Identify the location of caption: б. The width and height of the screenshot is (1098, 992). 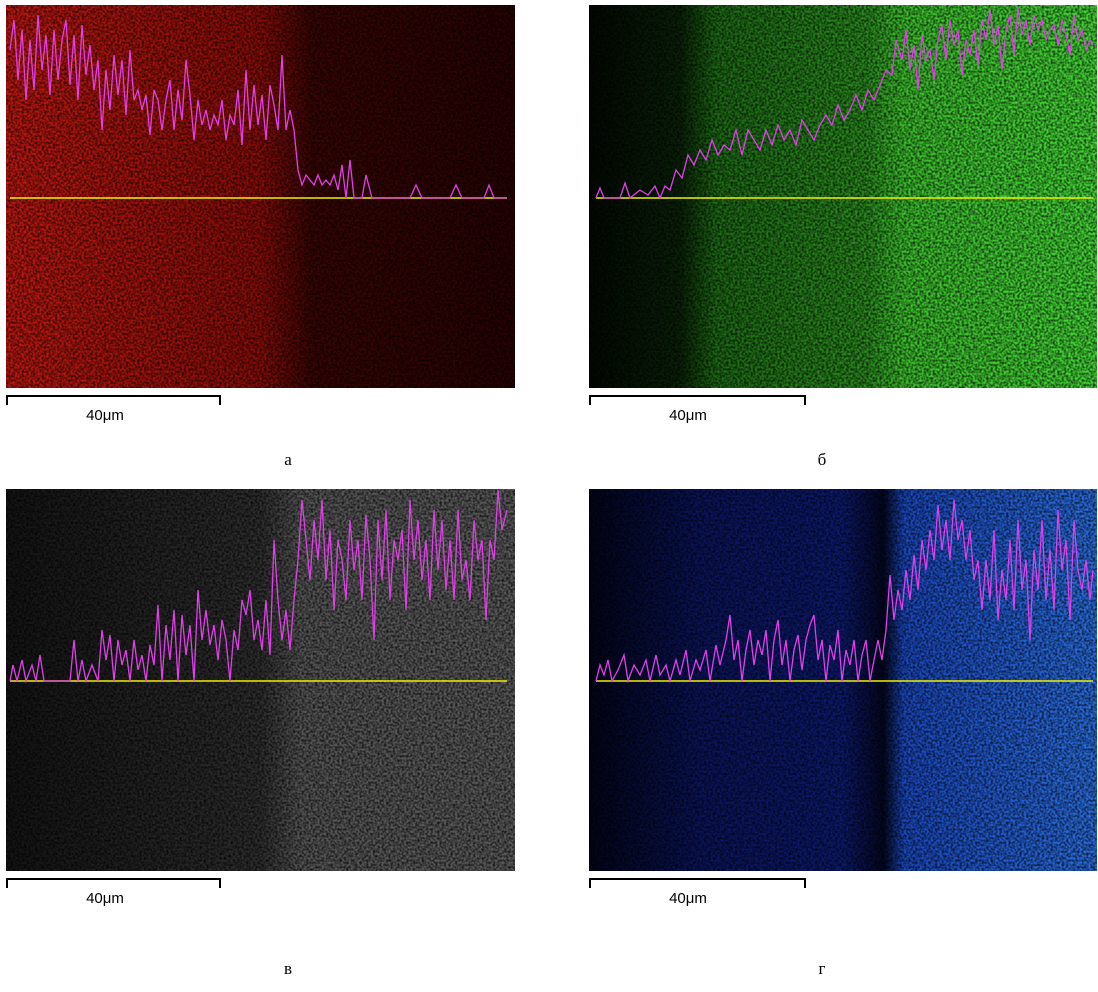
(822, 459).